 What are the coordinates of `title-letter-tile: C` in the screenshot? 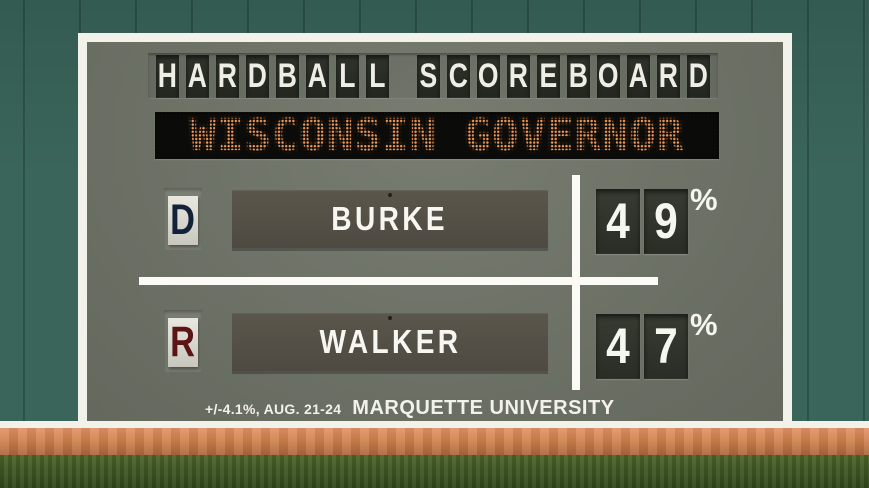 It's located at (458, 76).